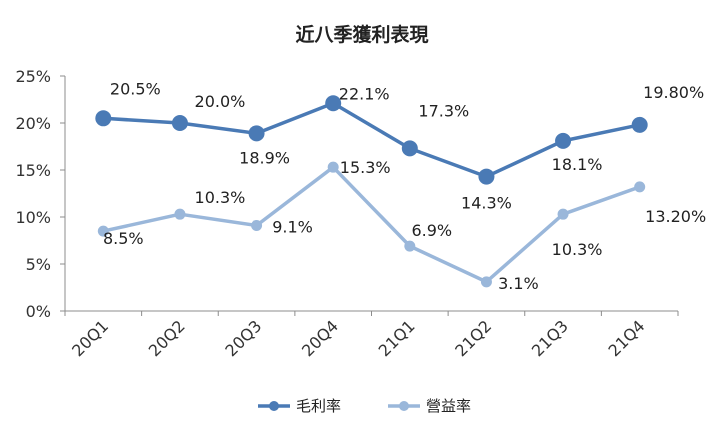  What do you see at coordinates (361, 34) in the screenshot?
I see `chart-title: 近八季獲利表現` at bounding box center [361, 34].